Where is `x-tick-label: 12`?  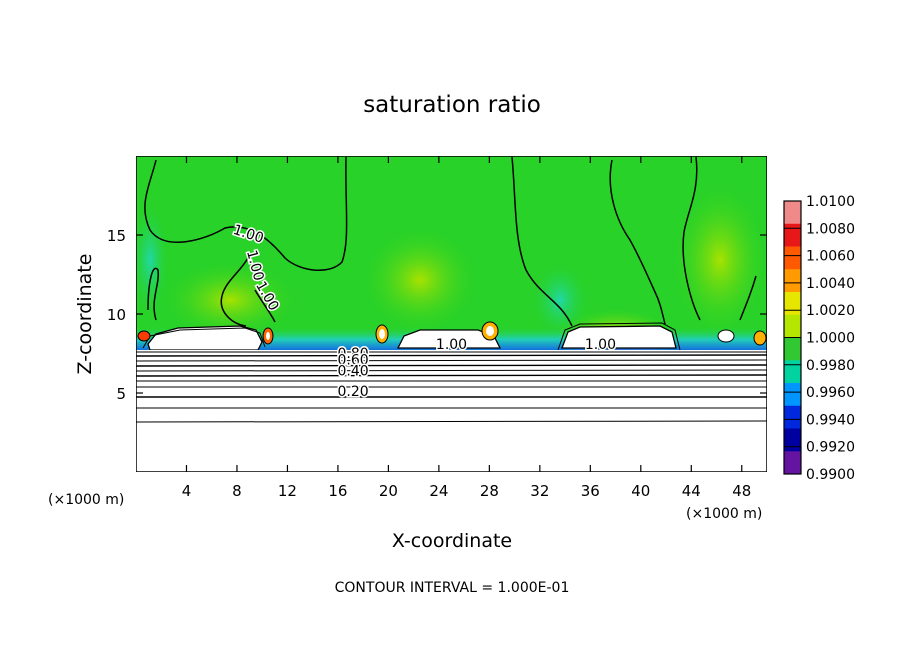
x-tick-label: 12 is located at coordinates (287, 491).